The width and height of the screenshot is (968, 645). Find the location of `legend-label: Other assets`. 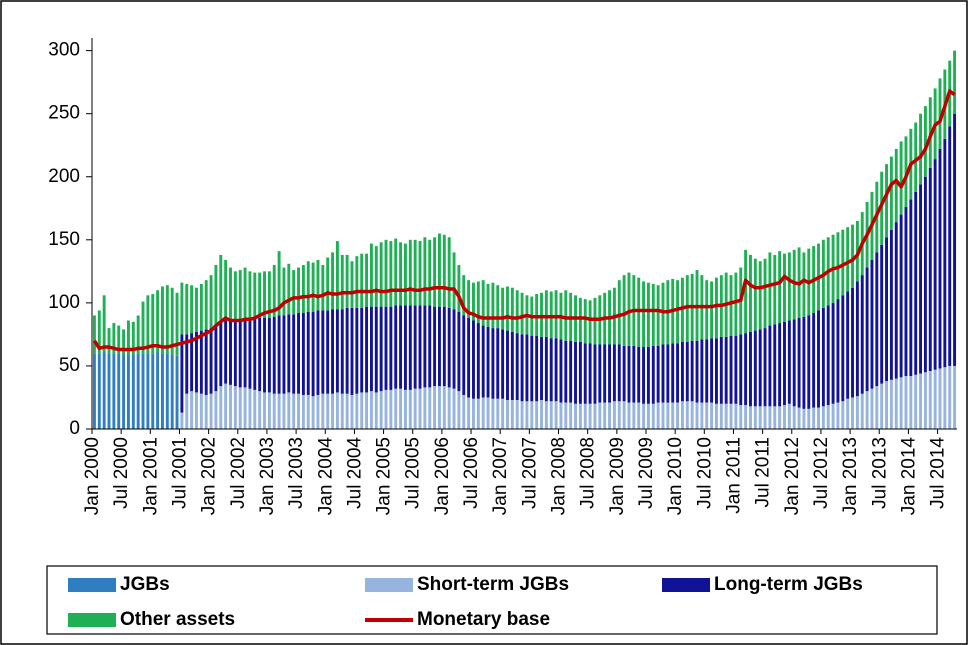

legend-label: Other assets is located at coordinates (177, 619).